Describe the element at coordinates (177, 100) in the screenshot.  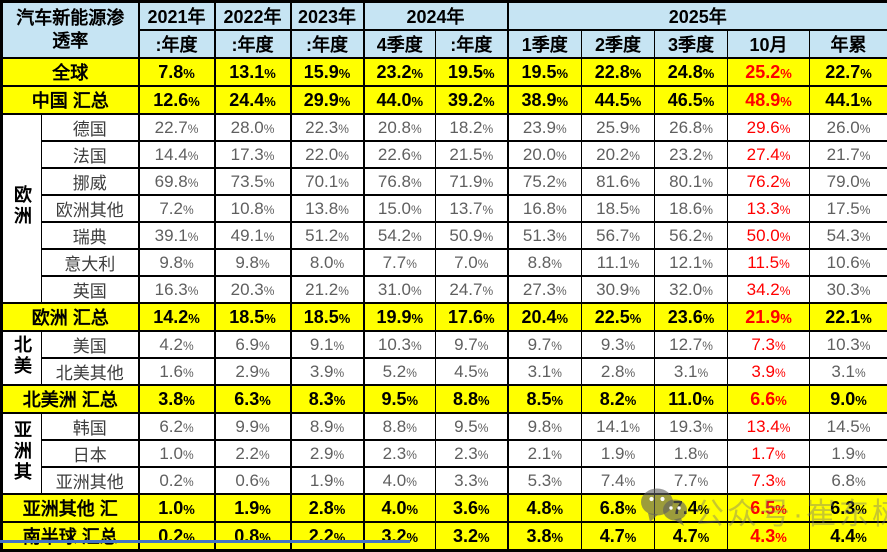
I see `value-cell: 12.6%` at that location.